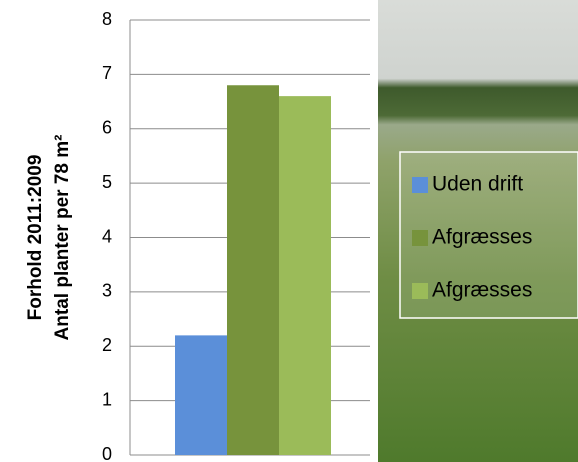 The height and width of the screenshot is (462, 578). I want to click on y-tick-label: 4, so click(107, 236).